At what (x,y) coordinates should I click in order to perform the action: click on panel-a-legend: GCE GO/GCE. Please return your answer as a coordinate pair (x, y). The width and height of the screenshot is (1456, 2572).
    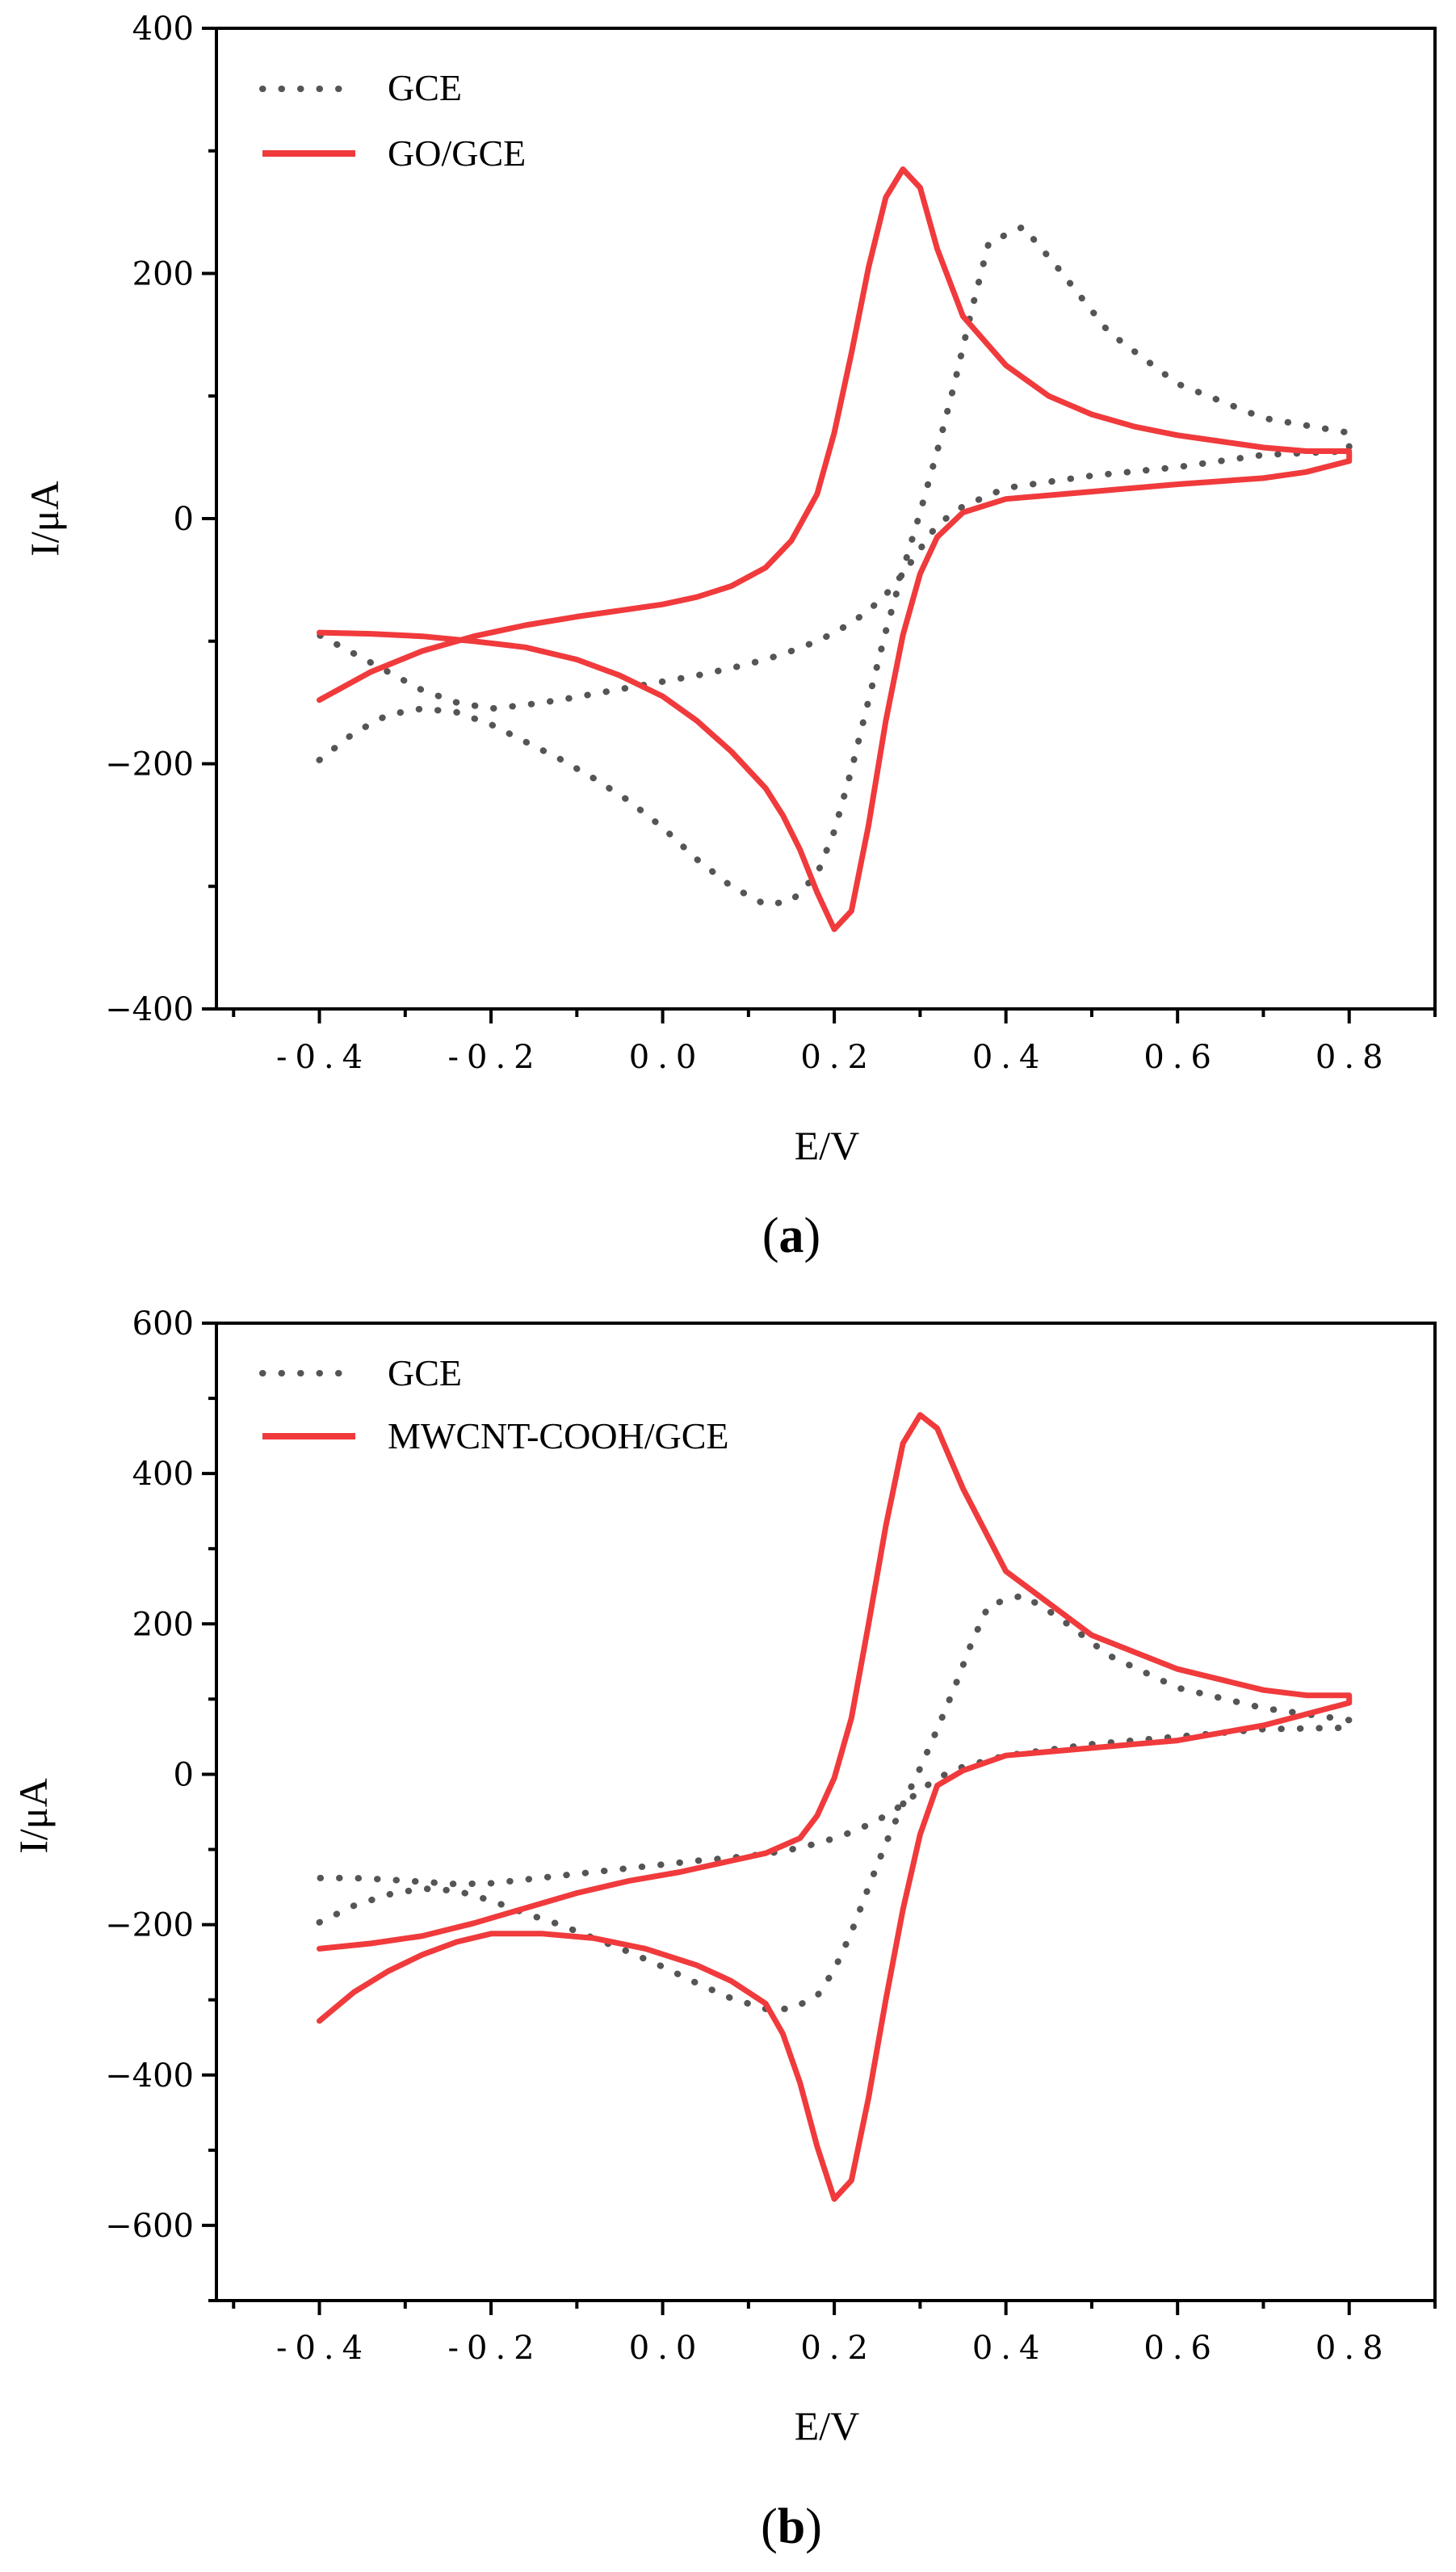
    Looking at the image, I should click on (392, 120).